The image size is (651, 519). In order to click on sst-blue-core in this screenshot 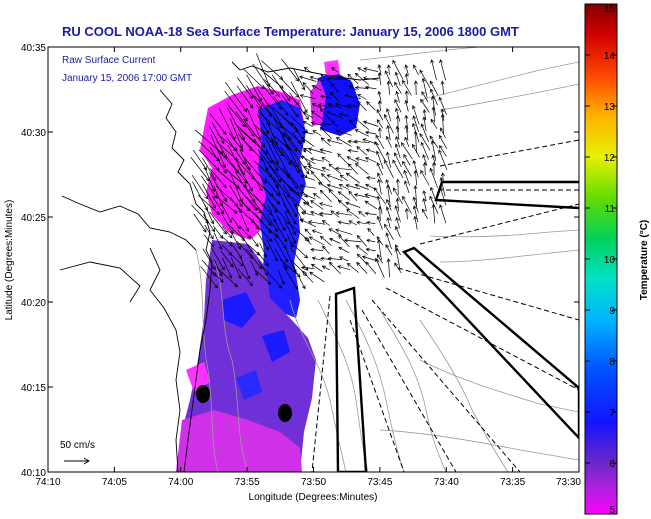, I will do `click(282, 209)`.